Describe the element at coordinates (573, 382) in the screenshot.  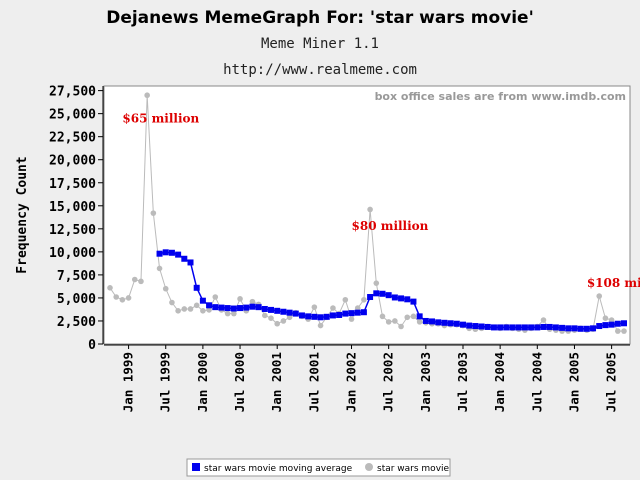
I see `x-tick-label: Jan 2005` at that location.